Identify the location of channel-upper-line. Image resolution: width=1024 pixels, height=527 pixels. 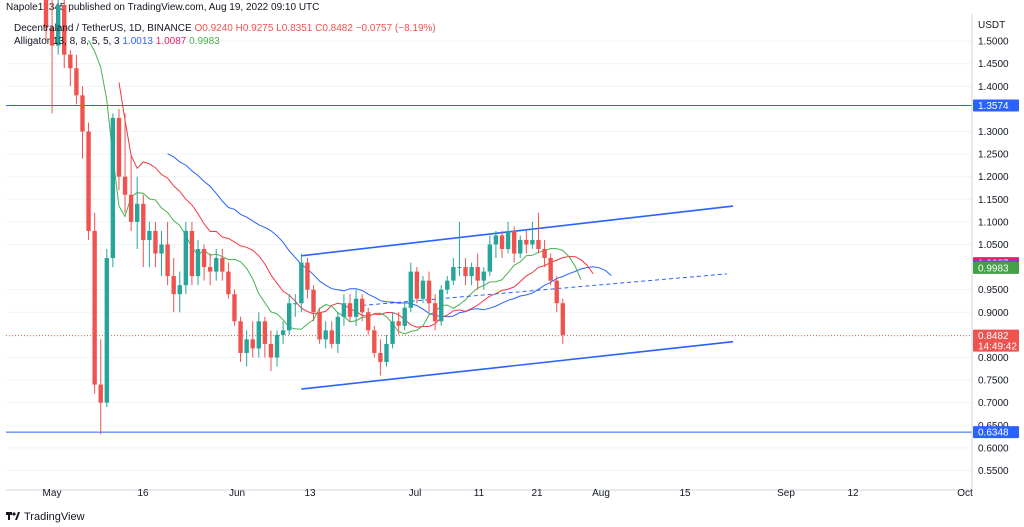
(517, 231).